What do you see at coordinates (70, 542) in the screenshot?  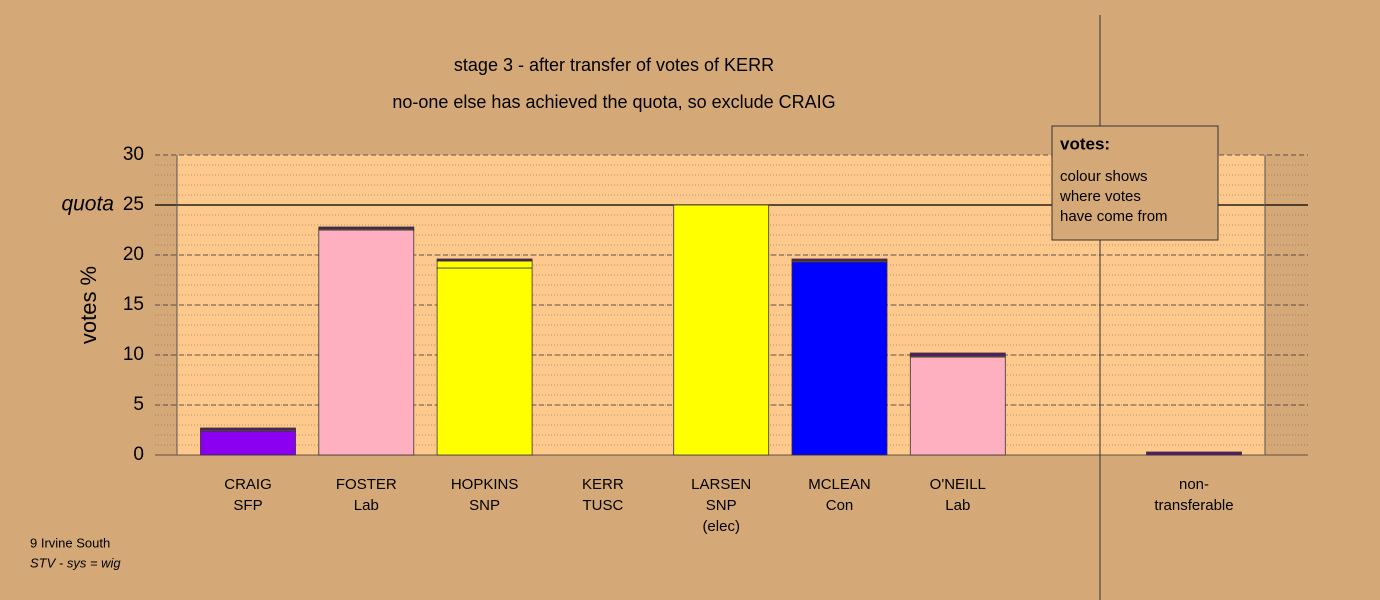 I see `footer: 9 Irvine South` at bounding box center [70, 542].